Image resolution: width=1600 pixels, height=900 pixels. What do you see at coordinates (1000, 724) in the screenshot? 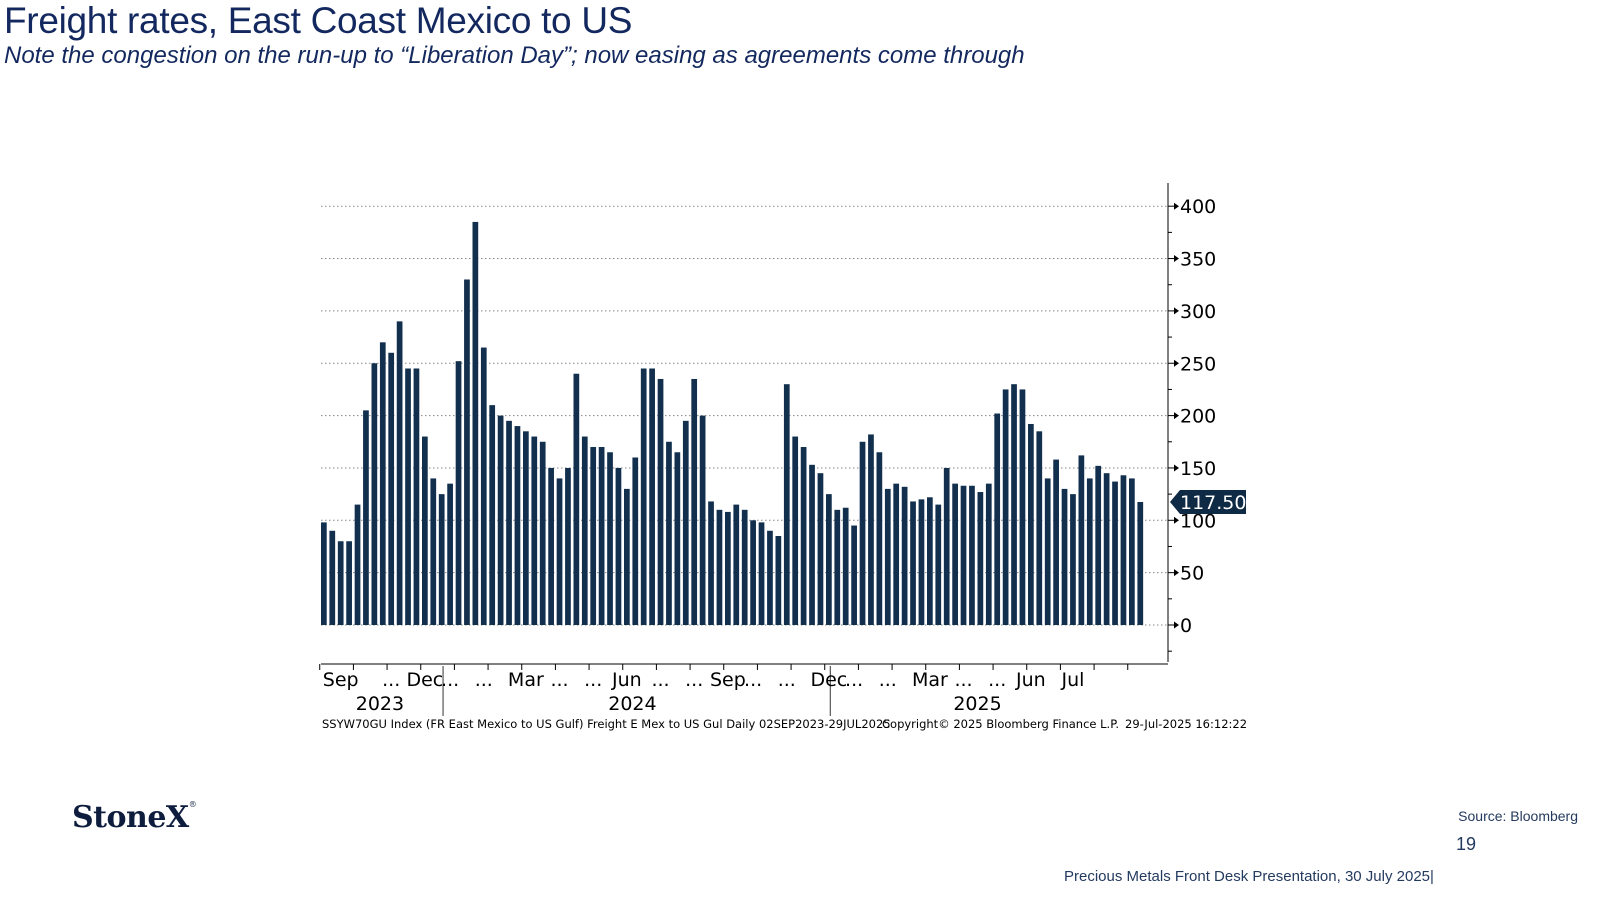
I see `copyright-note: Copyright© 2025 Bloomberg Finance L.P.` at bounding box center [1000, 724].